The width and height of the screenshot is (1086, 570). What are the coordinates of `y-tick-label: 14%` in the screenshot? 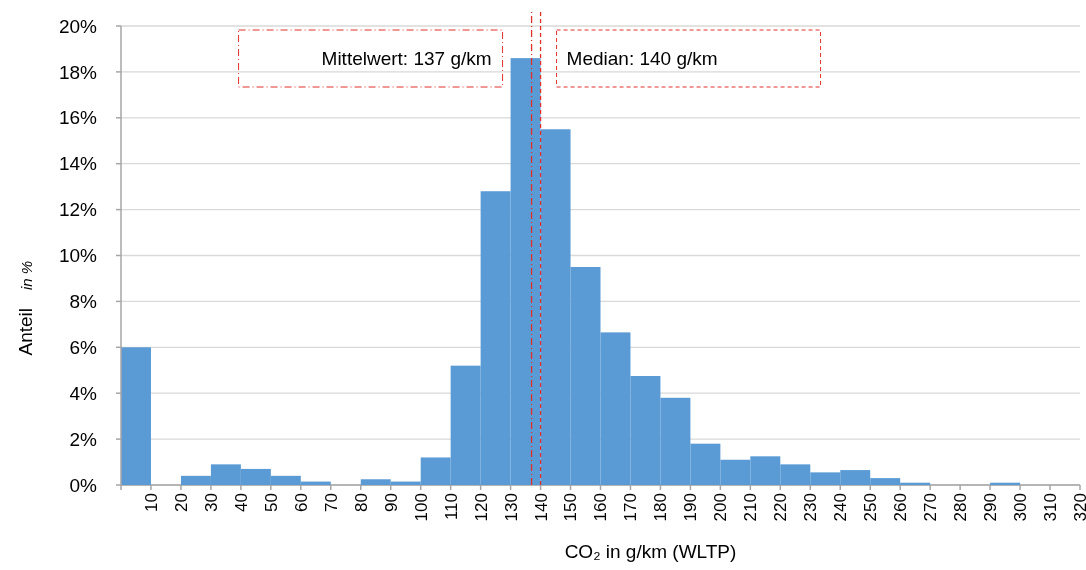 It's located at (78, 164).